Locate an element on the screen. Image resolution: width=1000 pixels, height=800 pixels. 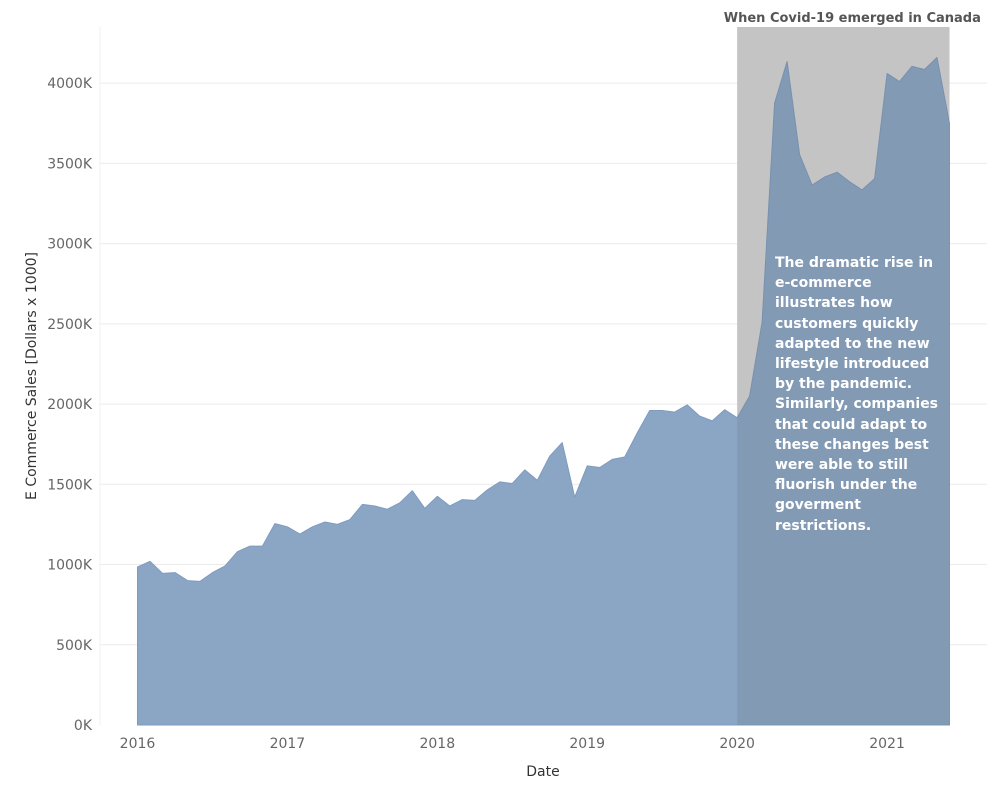
y-tick-label: 500K is located at coordinates (74, 646).